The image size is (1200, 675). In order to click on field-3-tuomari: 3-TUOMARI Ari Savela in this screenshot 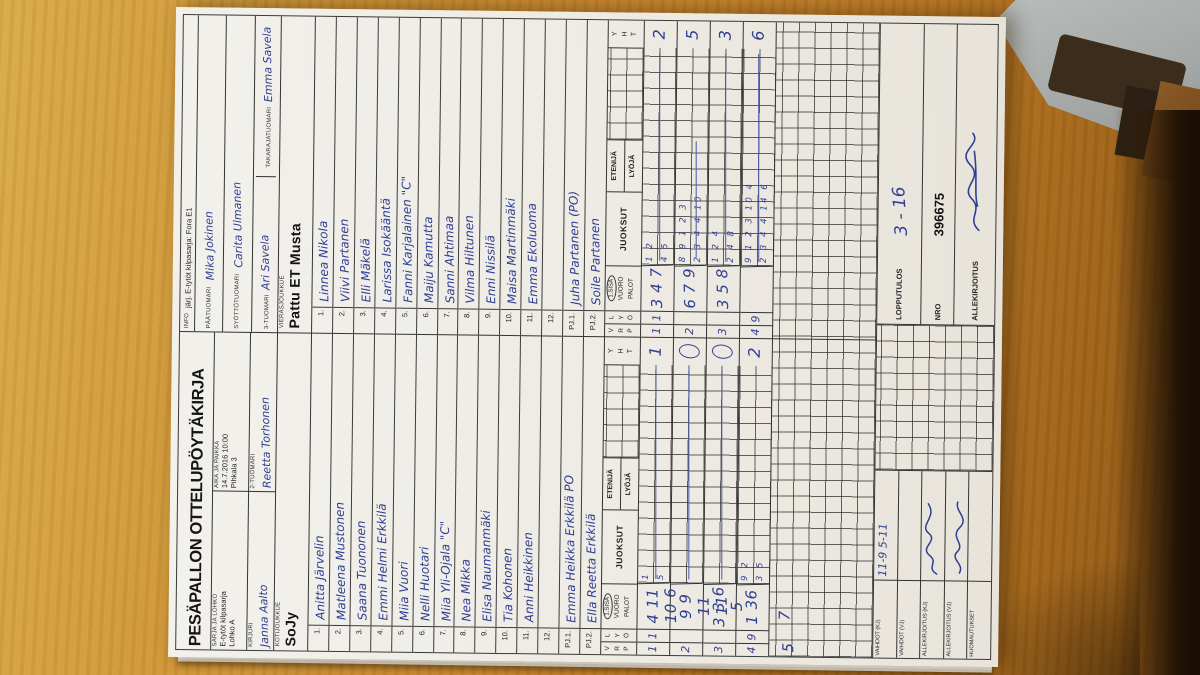, I will do `click(265, 254)`.